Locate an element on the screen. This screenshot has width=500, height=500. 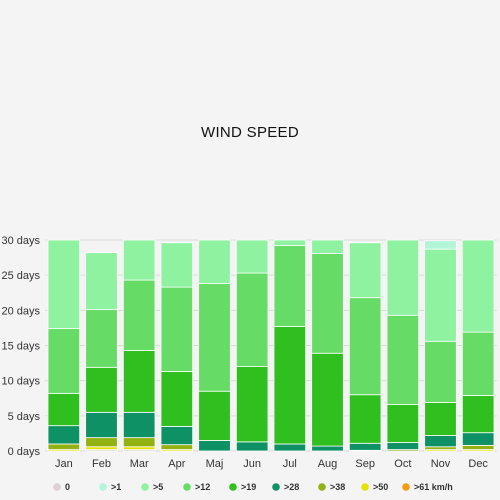
legend-label: 0 is located at coordinates (67, 487).